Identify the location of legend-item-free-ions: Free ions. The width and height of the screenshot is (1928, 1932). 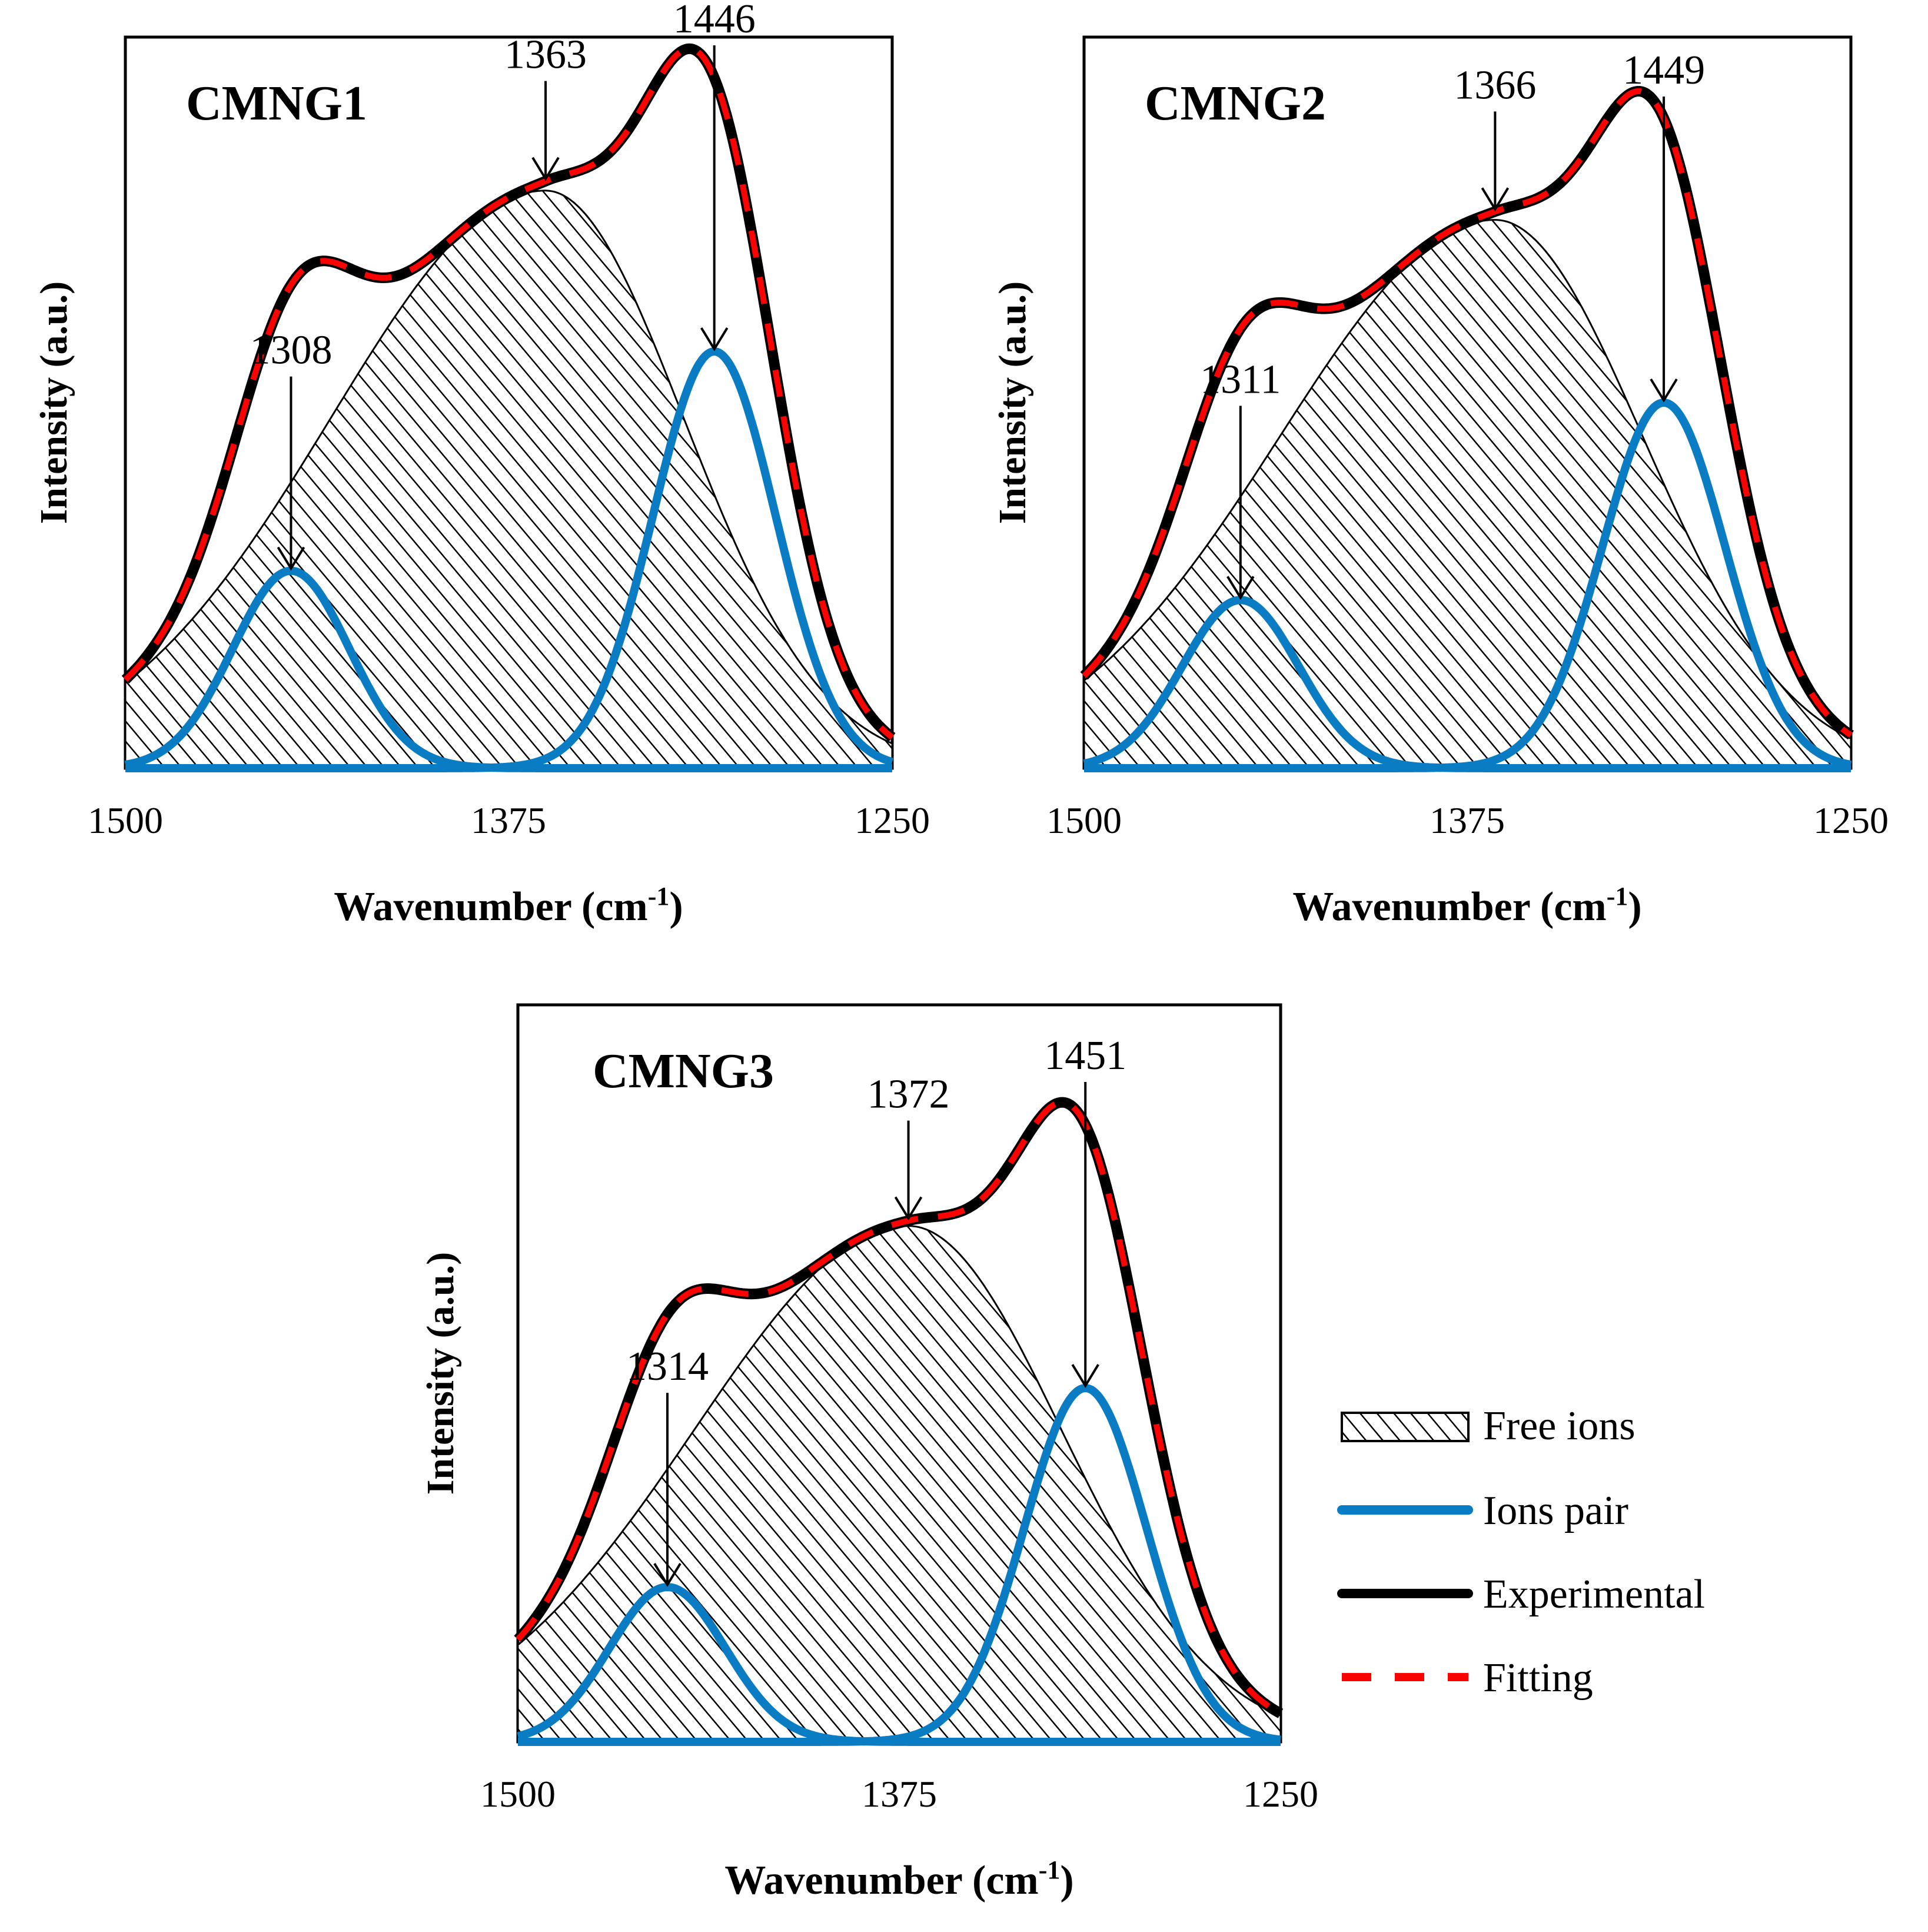
(1488, 1426).